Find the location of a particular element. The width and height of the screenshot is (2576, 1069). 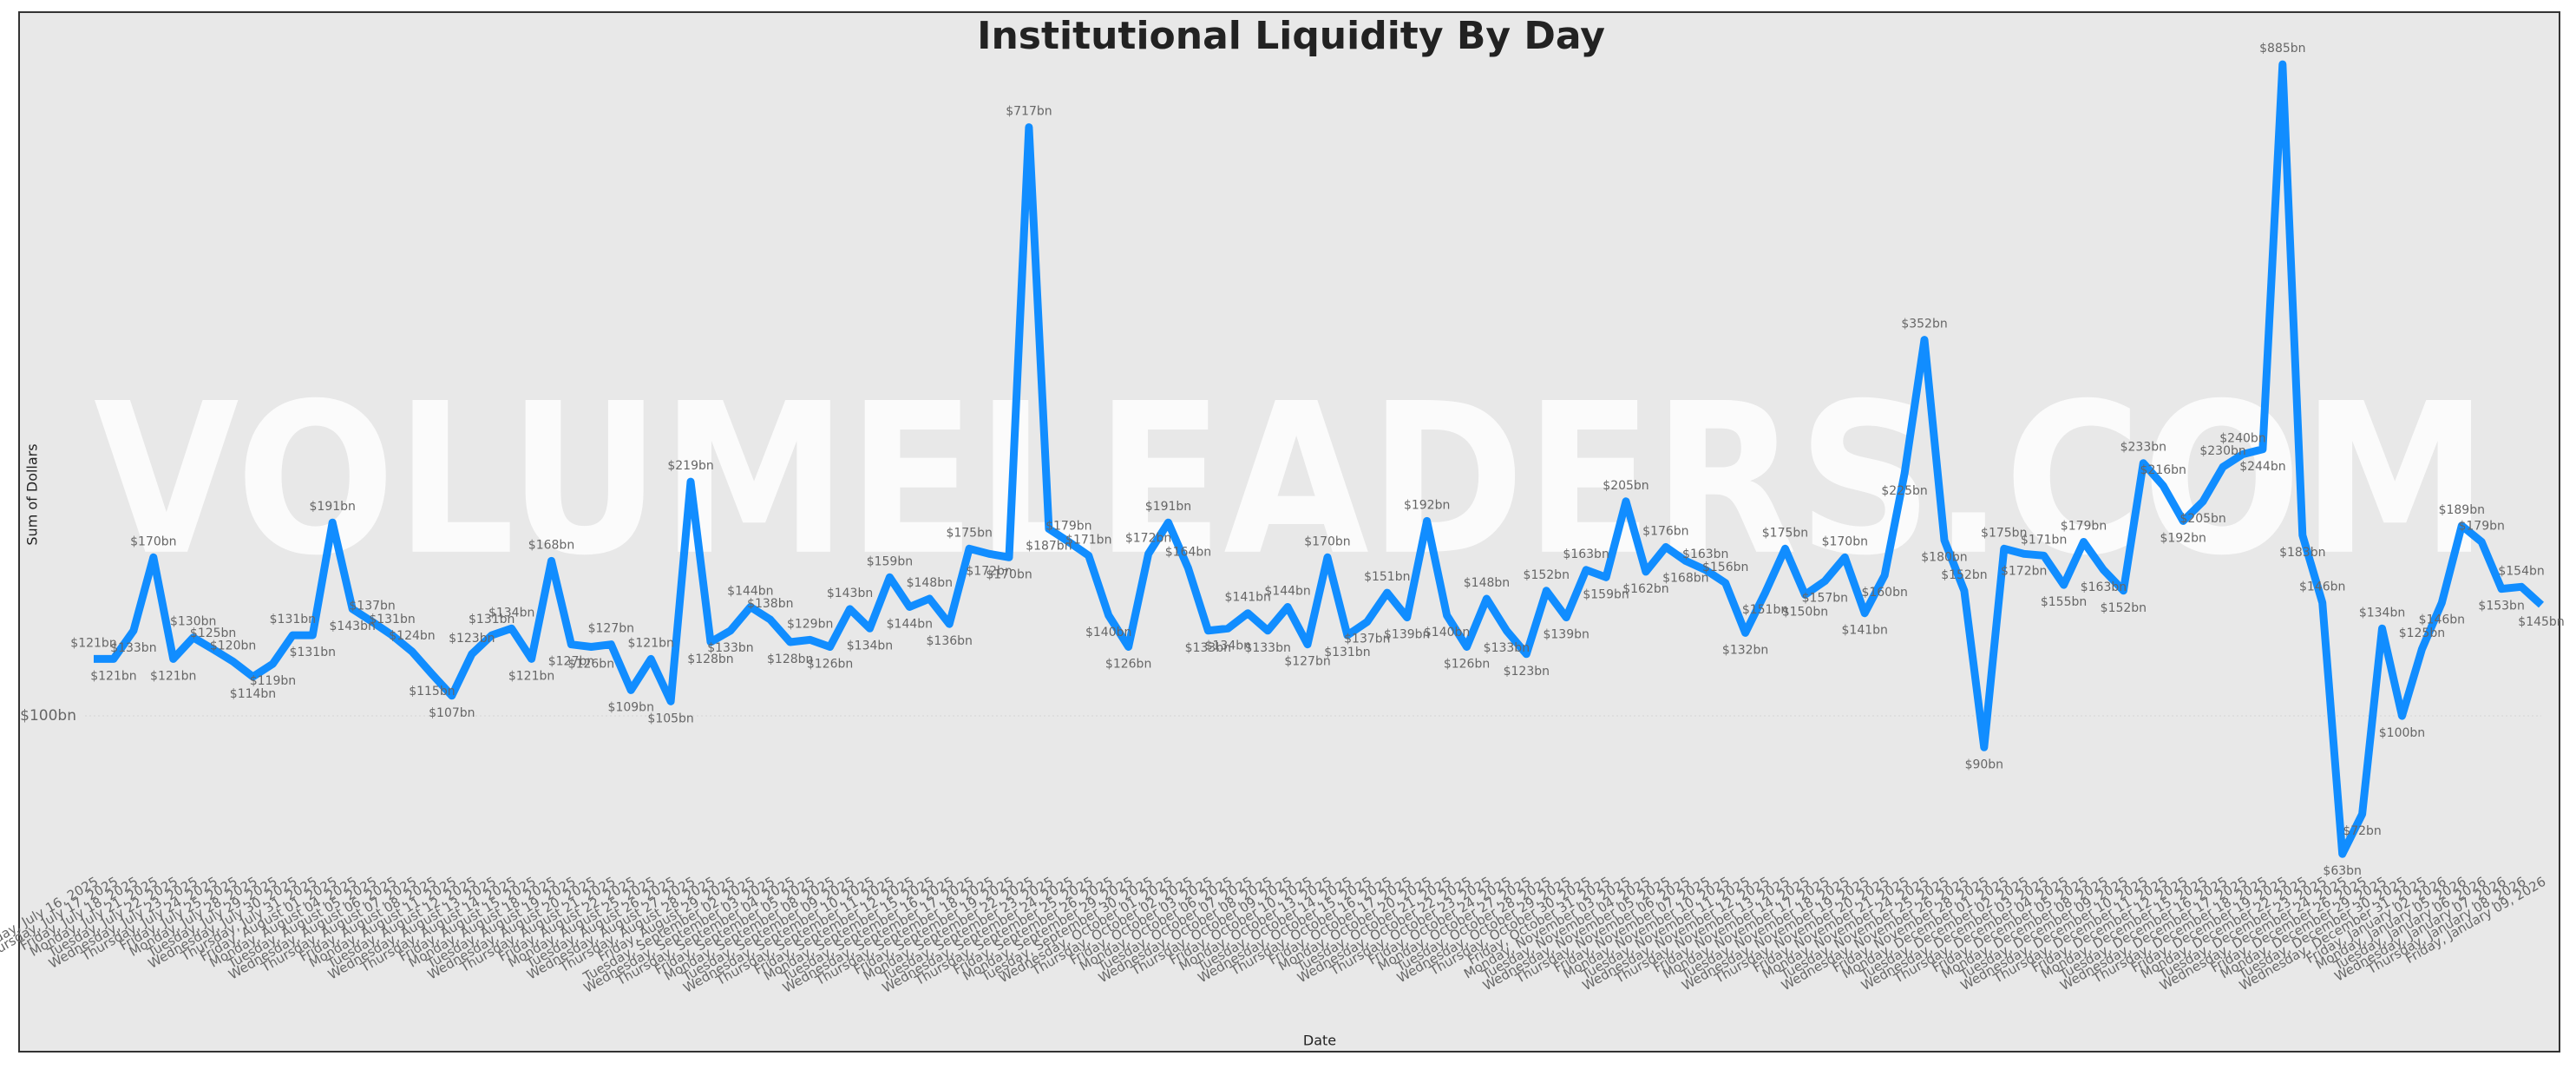

data-label: $172bn is located at coordinates (2024, 571).